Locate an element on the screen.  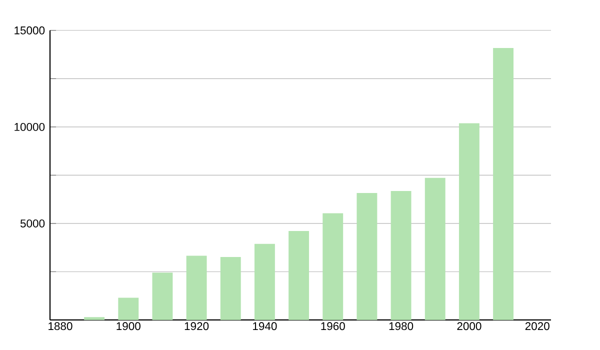
x-tick-label: 2000 is located at coordinates (469, 326).